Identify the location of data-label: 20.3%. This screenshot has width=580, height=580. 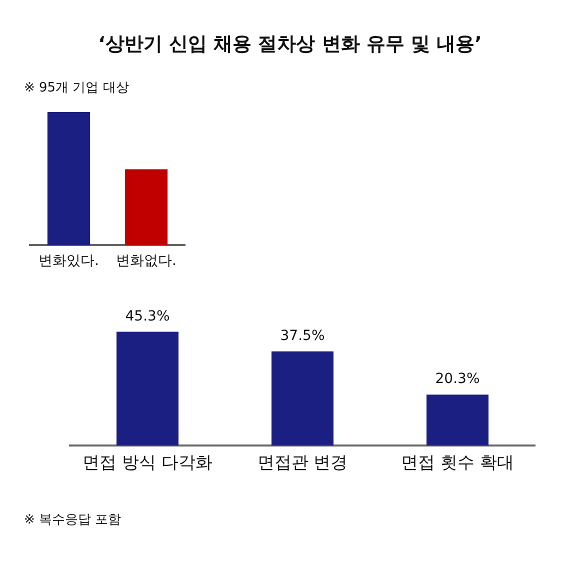
(457, 379).